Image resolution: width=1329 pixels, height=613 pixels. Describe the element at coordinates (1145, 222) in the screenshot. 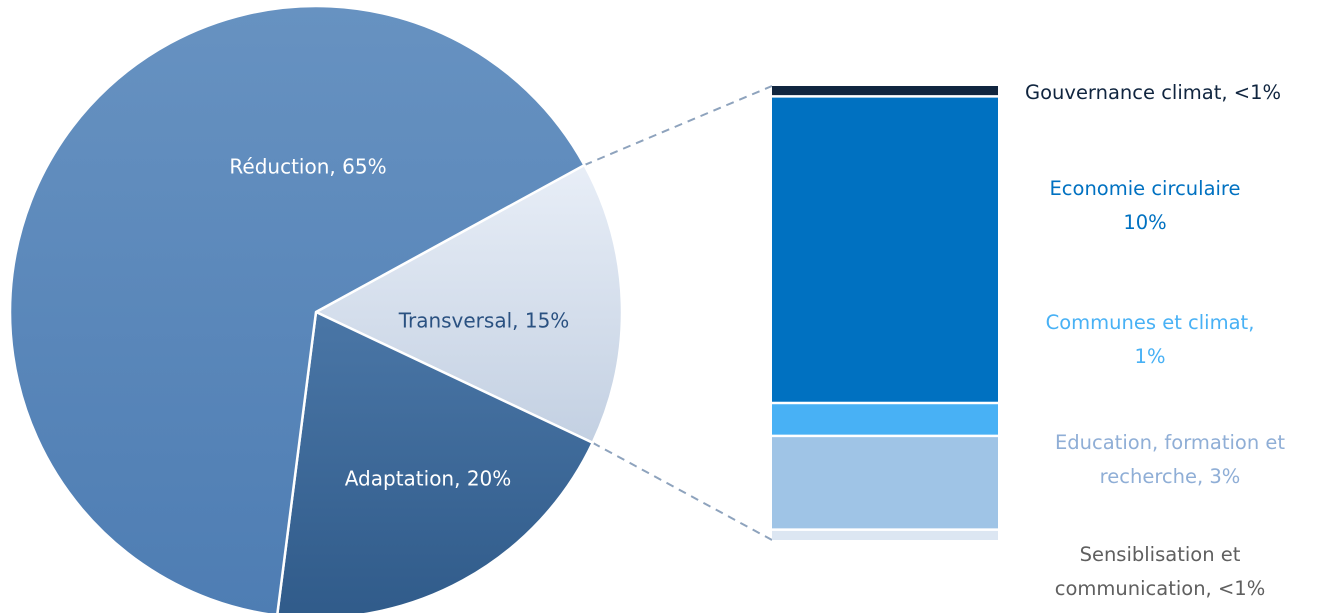

I see `bar-label-line: 10%` at that location.